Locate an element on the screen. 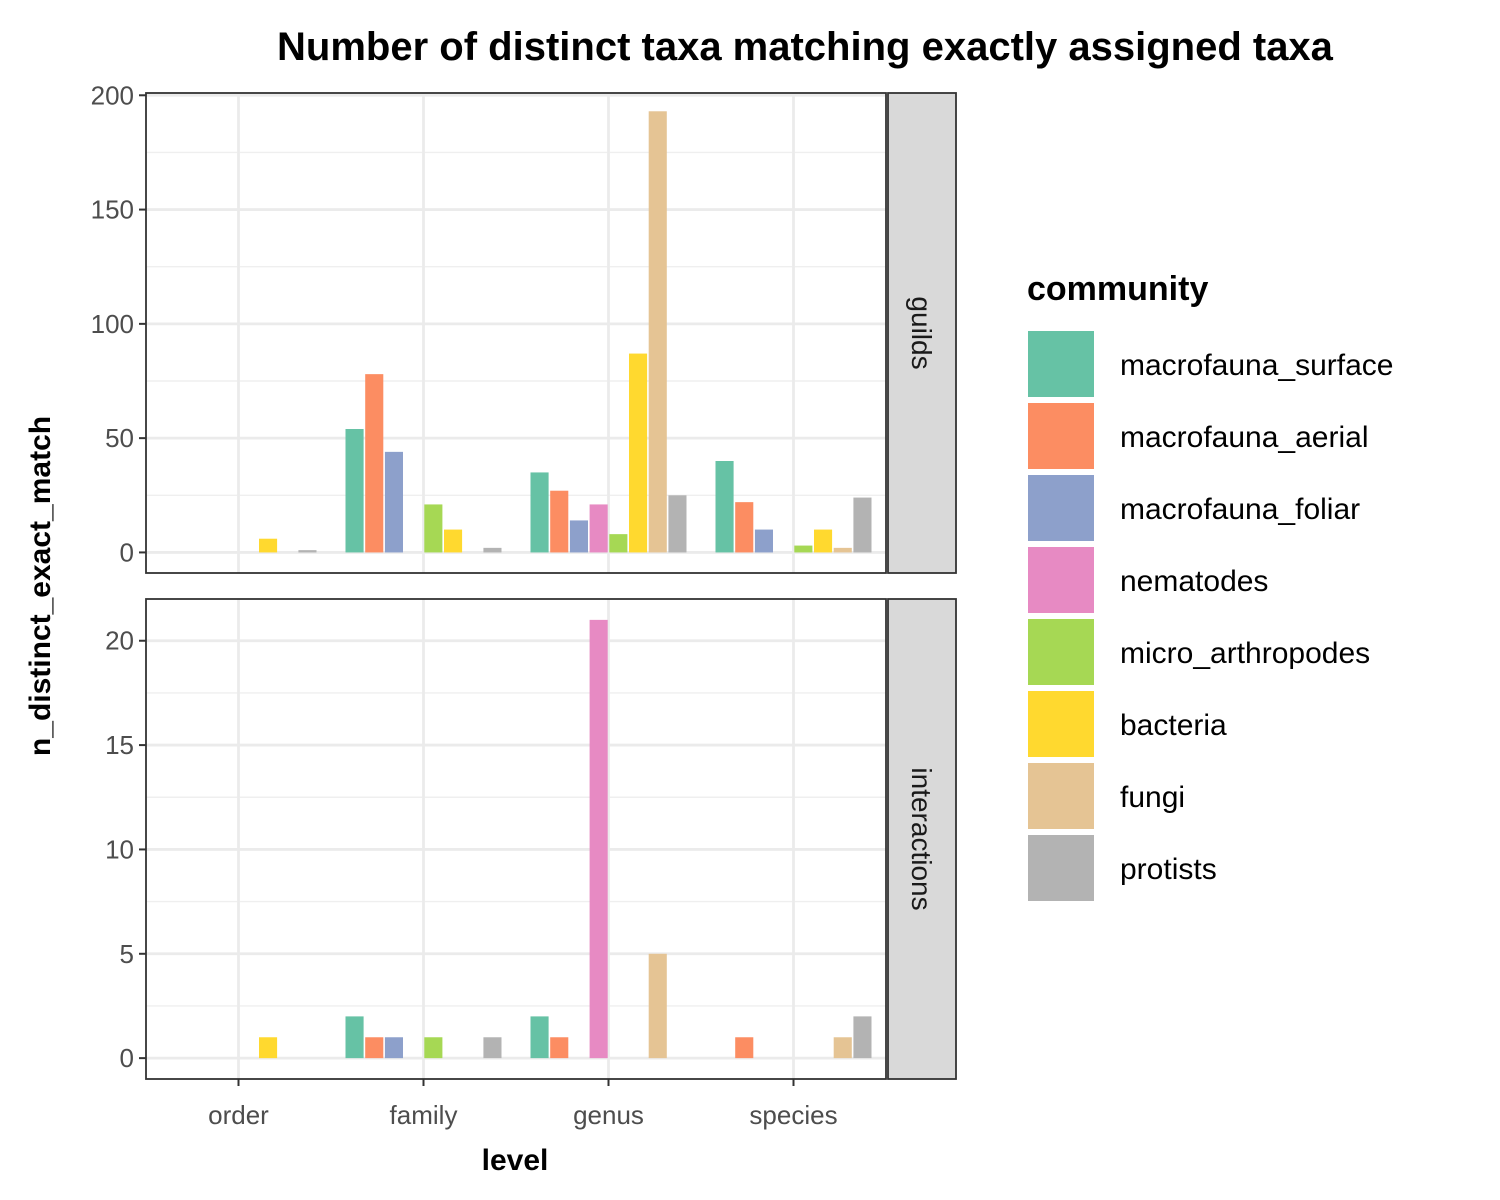  legend-label: fungi is located at coordinates (1152, 797).